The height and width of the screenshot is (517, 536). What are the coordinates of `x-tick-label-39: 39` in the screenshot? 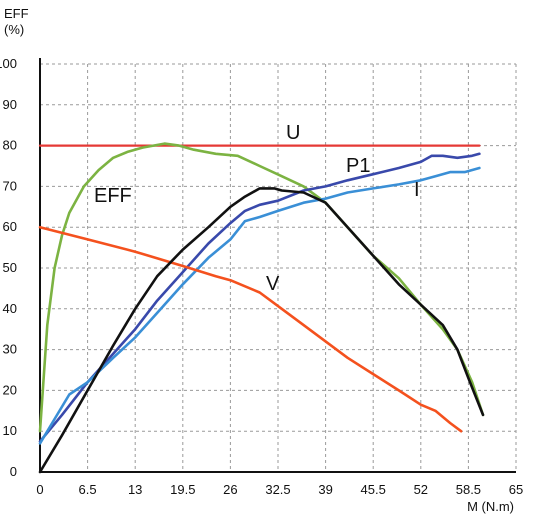 It's located at (325, 489).